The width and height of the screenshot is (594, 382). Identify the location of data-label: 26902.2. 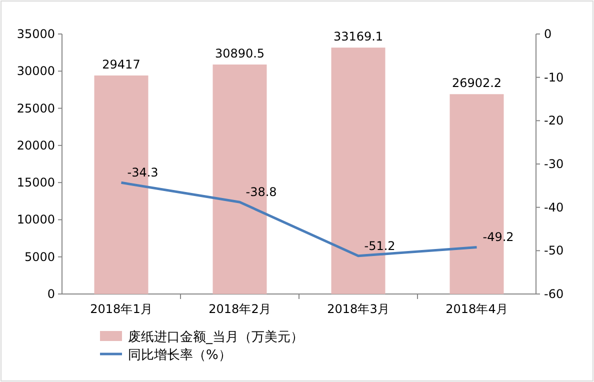
(477, 83).